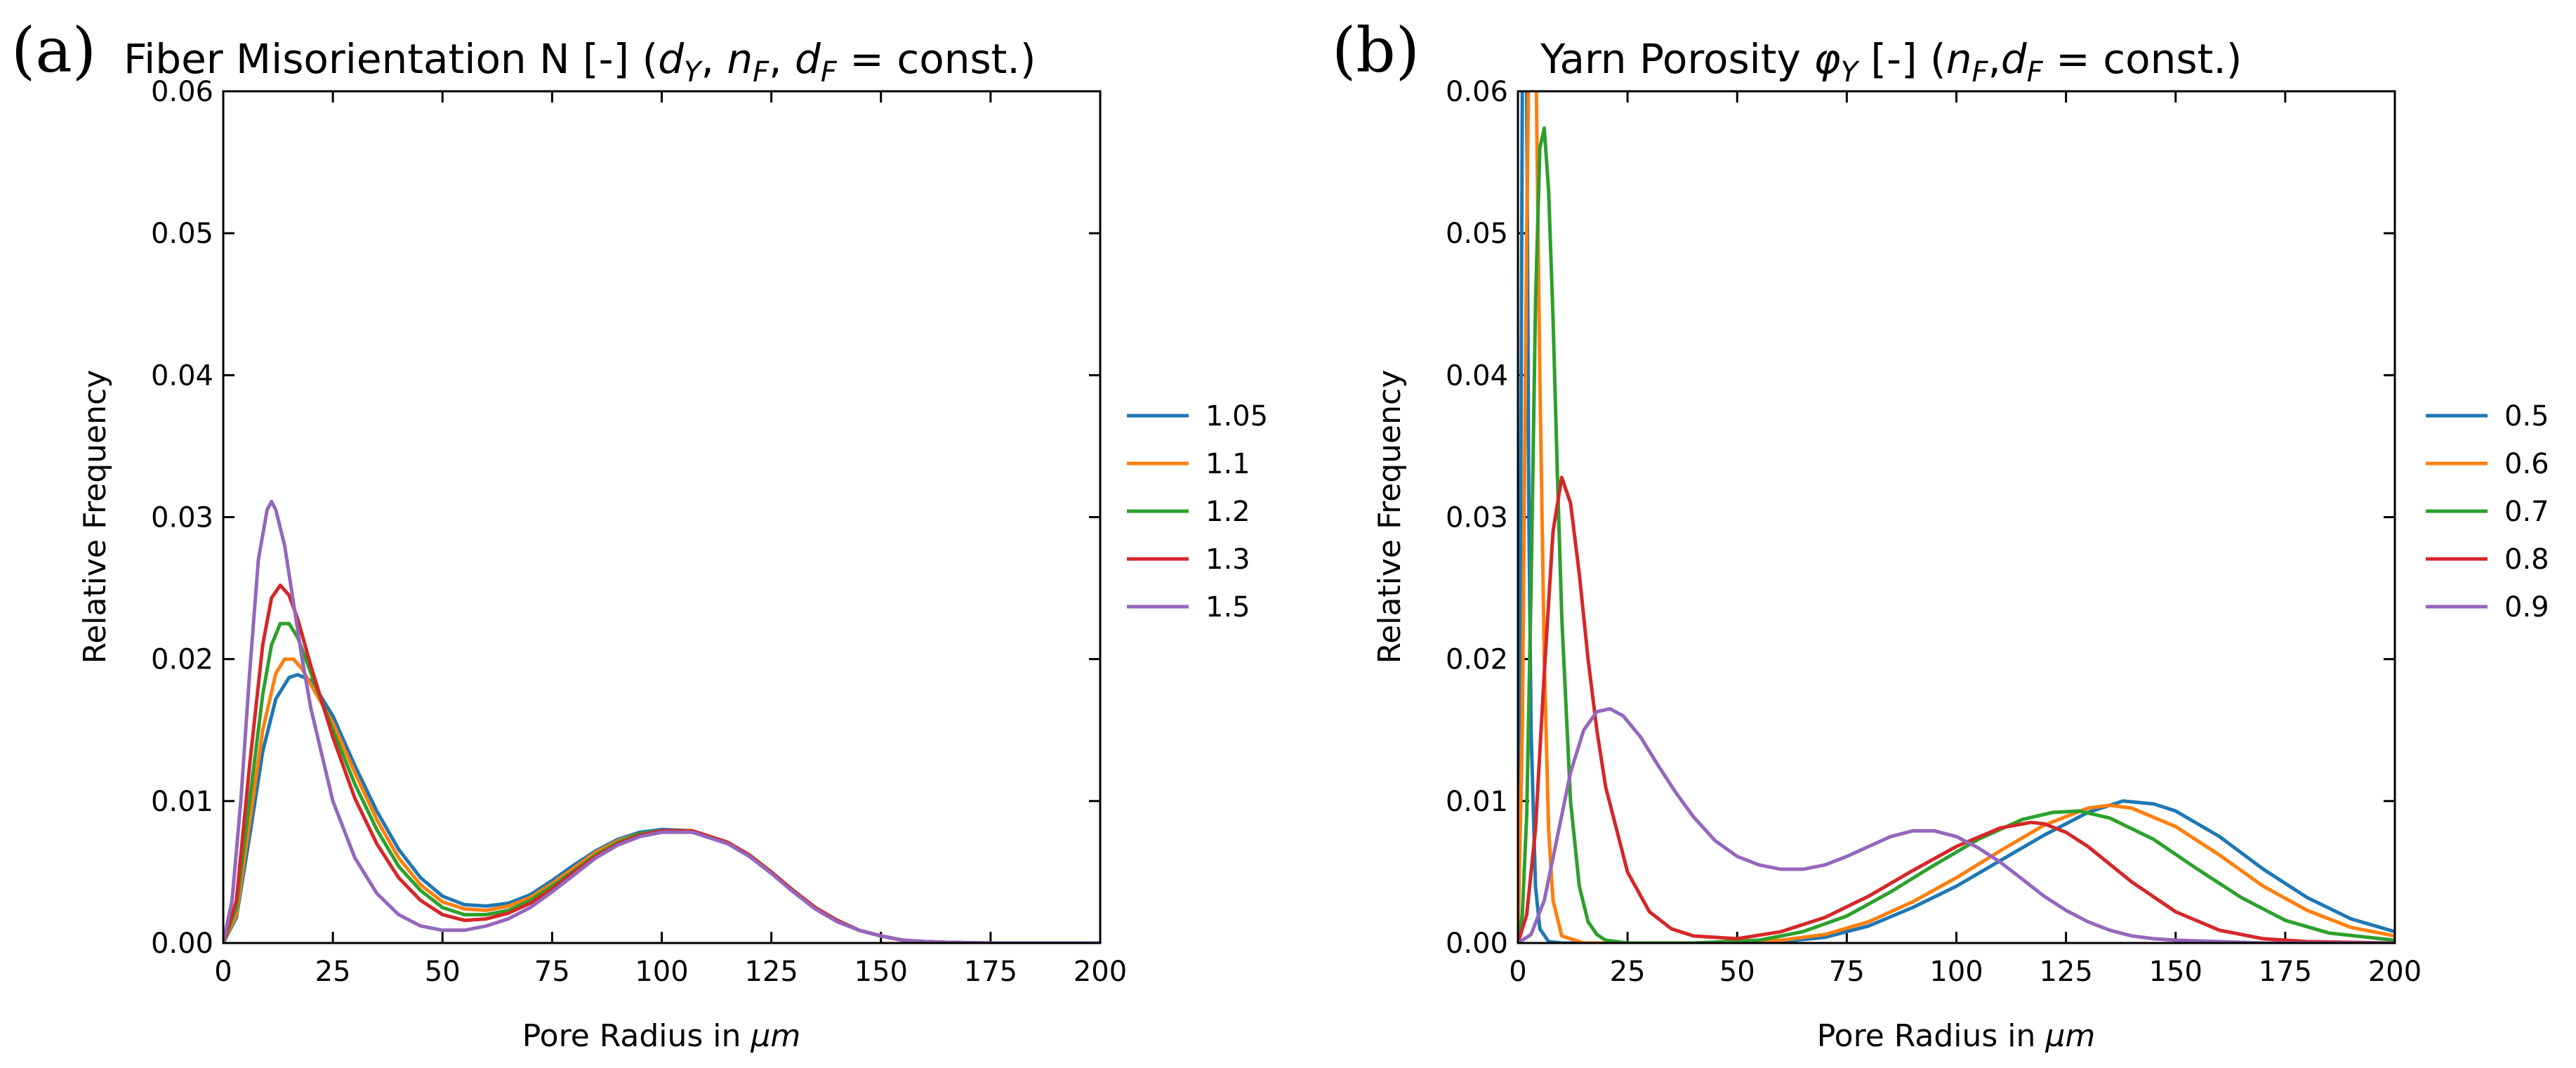 This screenshot has height=1068, width=2576. I want to click on panel-a-y-tick-label: 0.04, so click(182, 376).